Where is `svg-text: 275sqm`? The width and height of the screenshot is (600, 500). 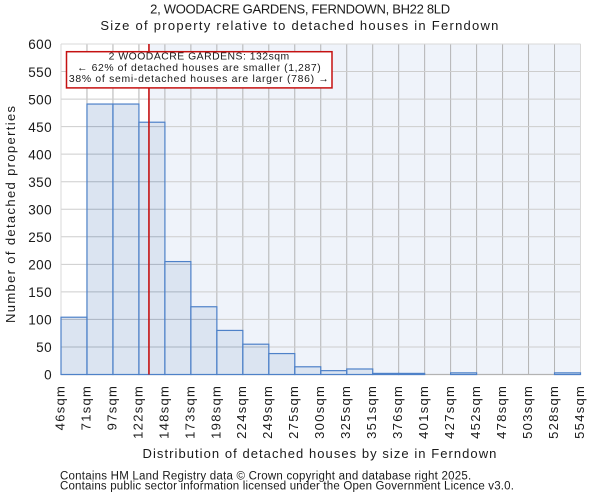 svg-text: 275sqm is located at coordinates (293, 412).